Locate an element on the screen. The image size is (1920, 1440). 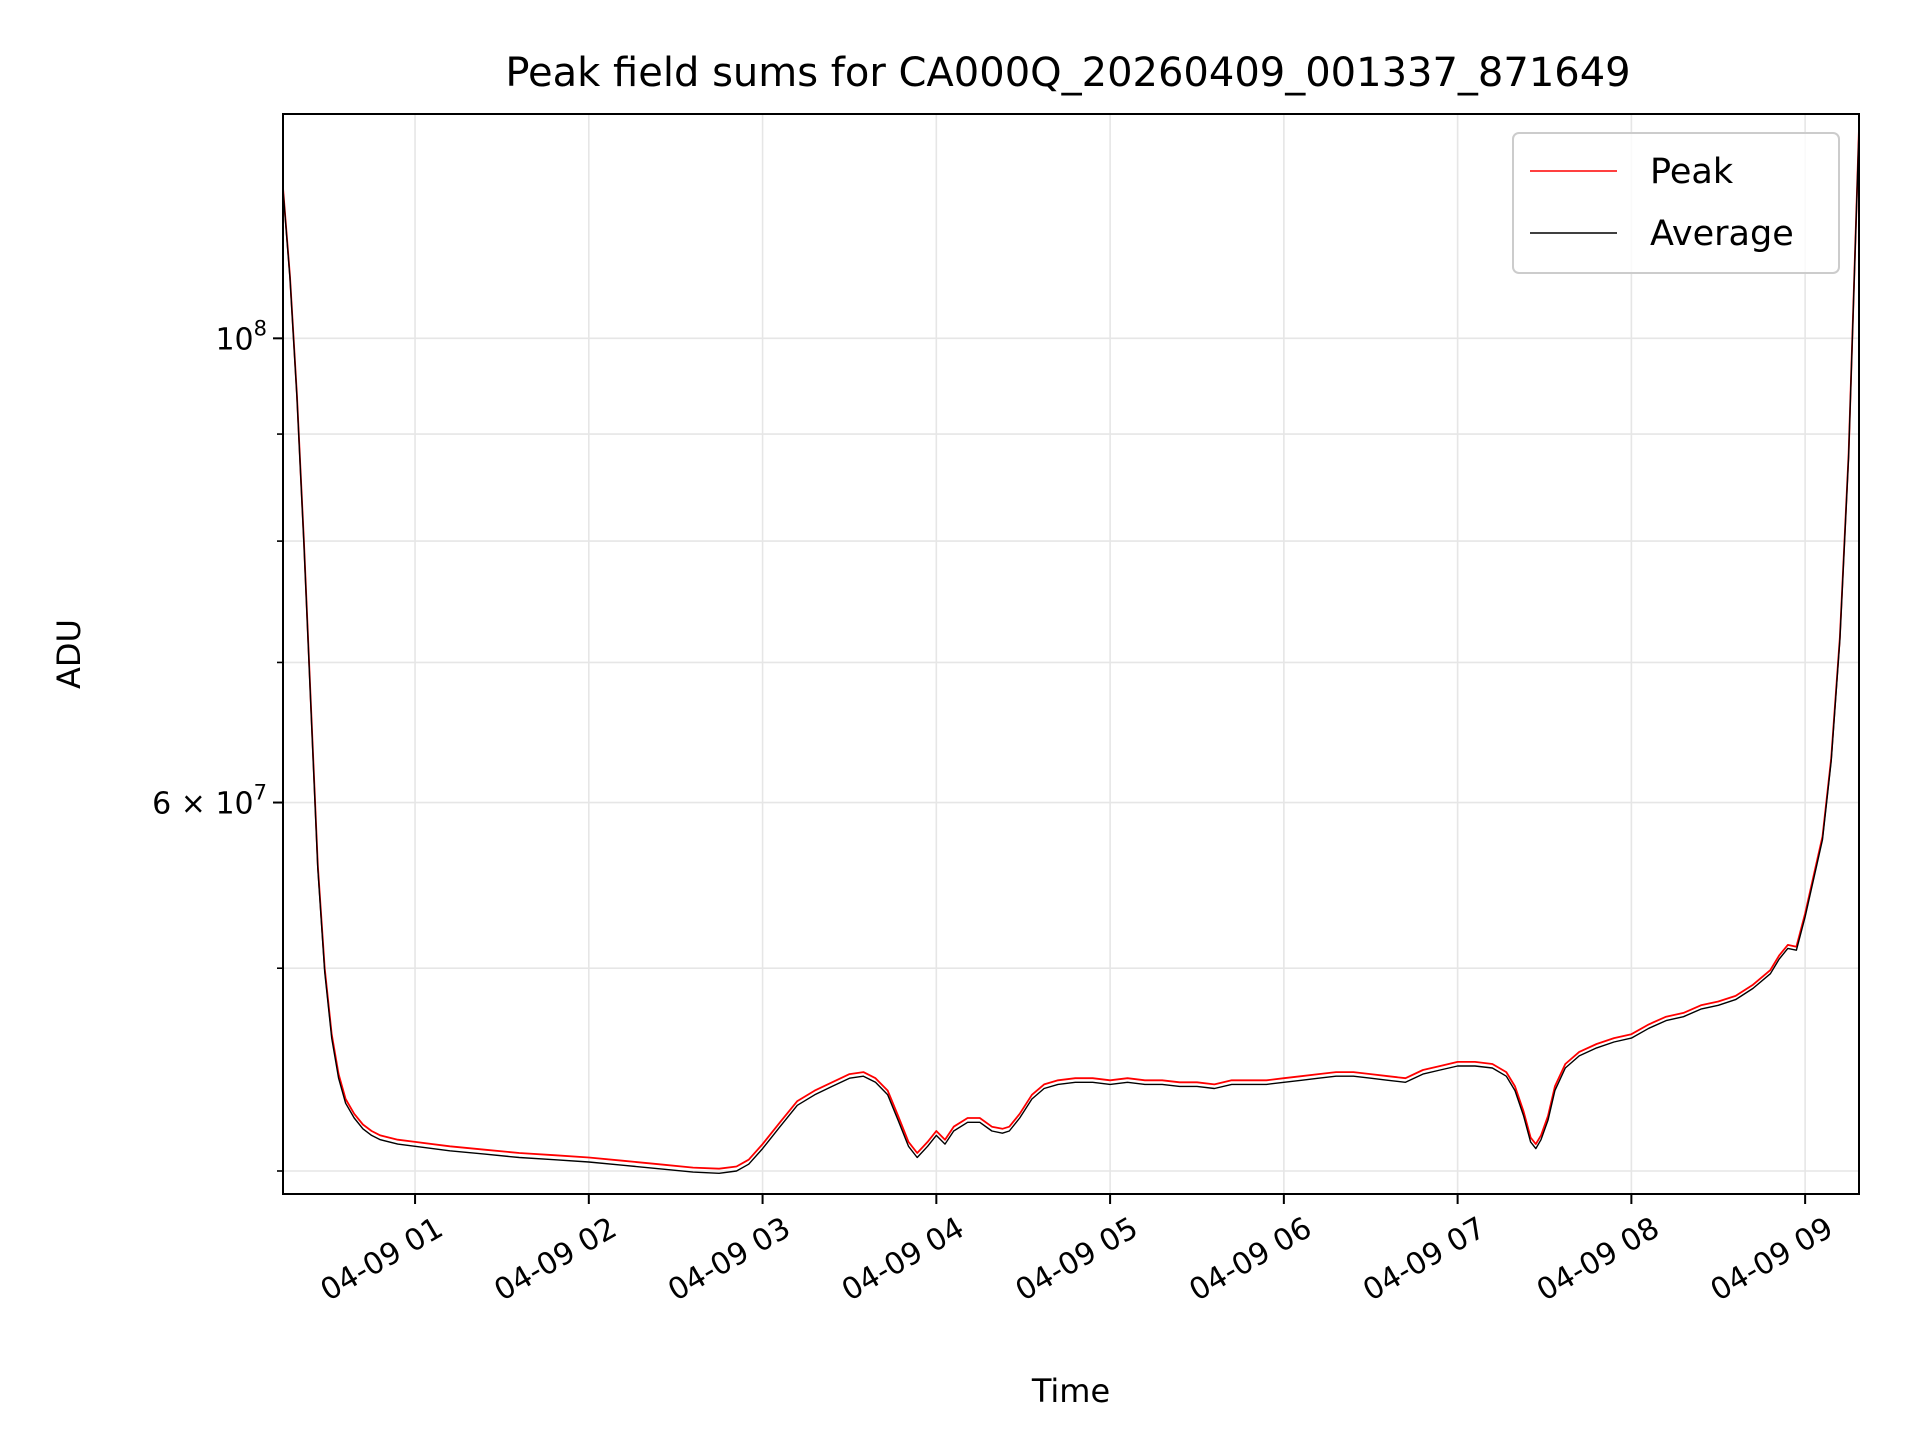
legend: Peak Average is located at coordinates (1676, 203).